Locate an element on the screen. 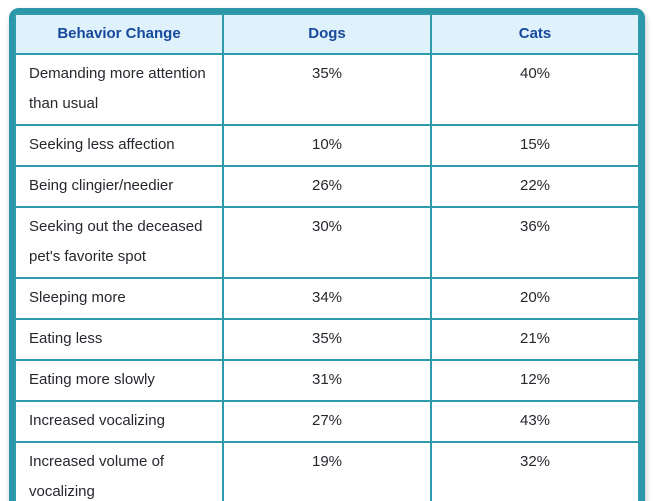 The width and height of the screenshot is (653, 501). table-row: Seeking less affection 10% 15% is located at coordinates (327, 145).